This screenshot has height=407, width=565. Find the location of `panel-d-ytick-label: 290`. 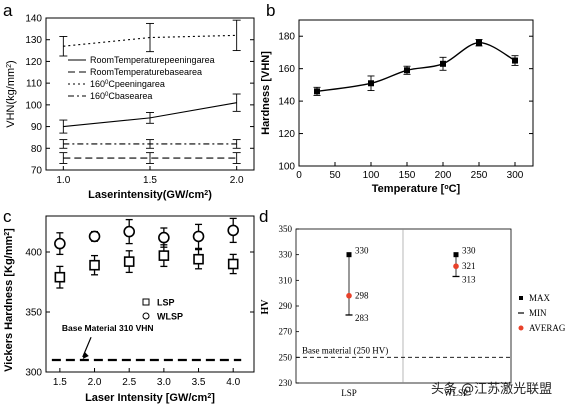

panel-d-ytick-label: 290 is located at coordinates (286, 306).